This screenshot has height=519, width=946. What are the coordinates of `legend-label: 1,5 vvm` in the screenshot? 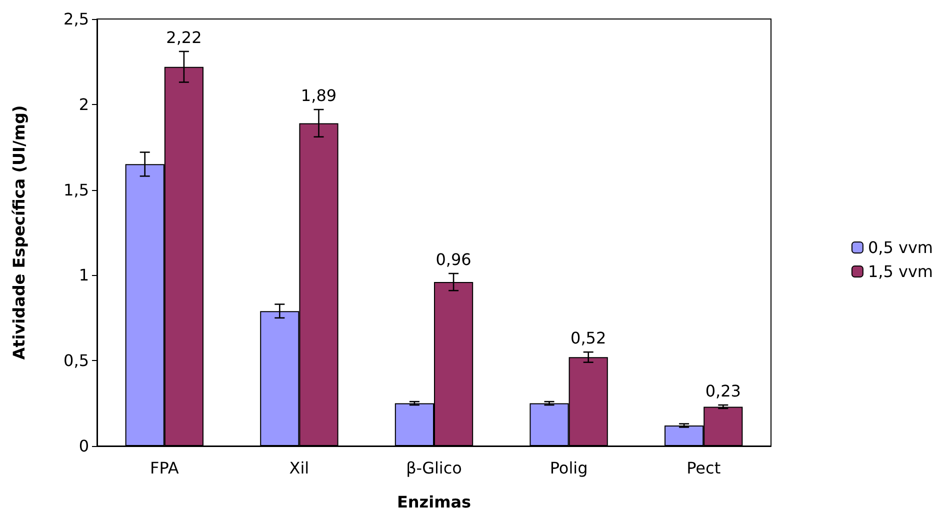 It's located at (901, 271).